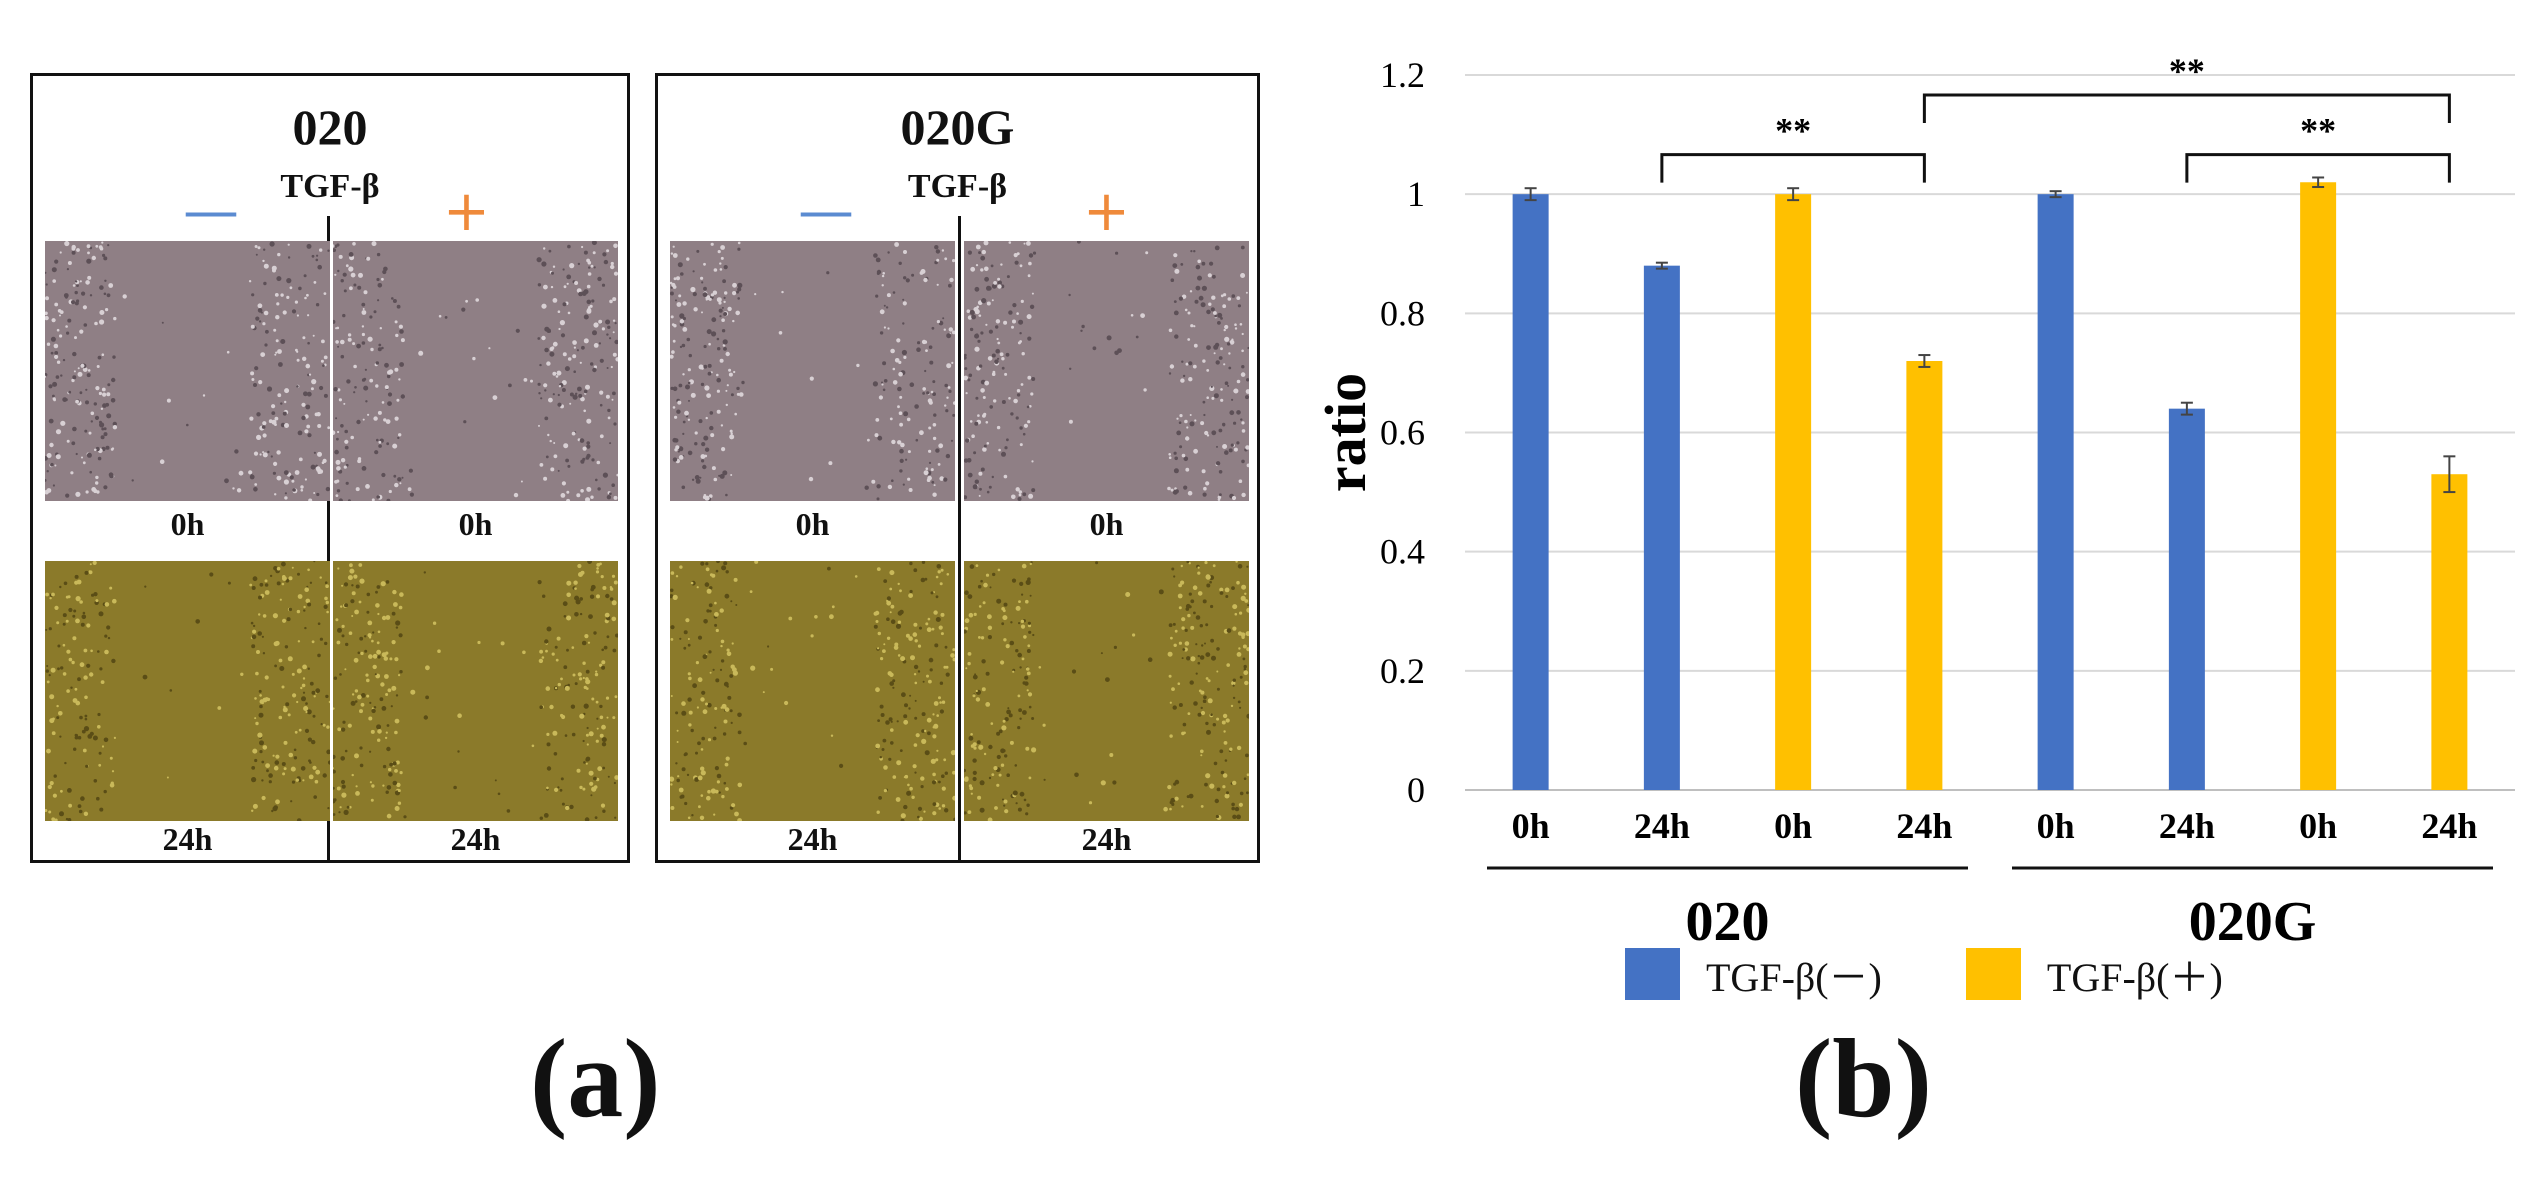 The image size is (2529, 1179). I want to click on group-title-020g: 020G, so click(957, 127).